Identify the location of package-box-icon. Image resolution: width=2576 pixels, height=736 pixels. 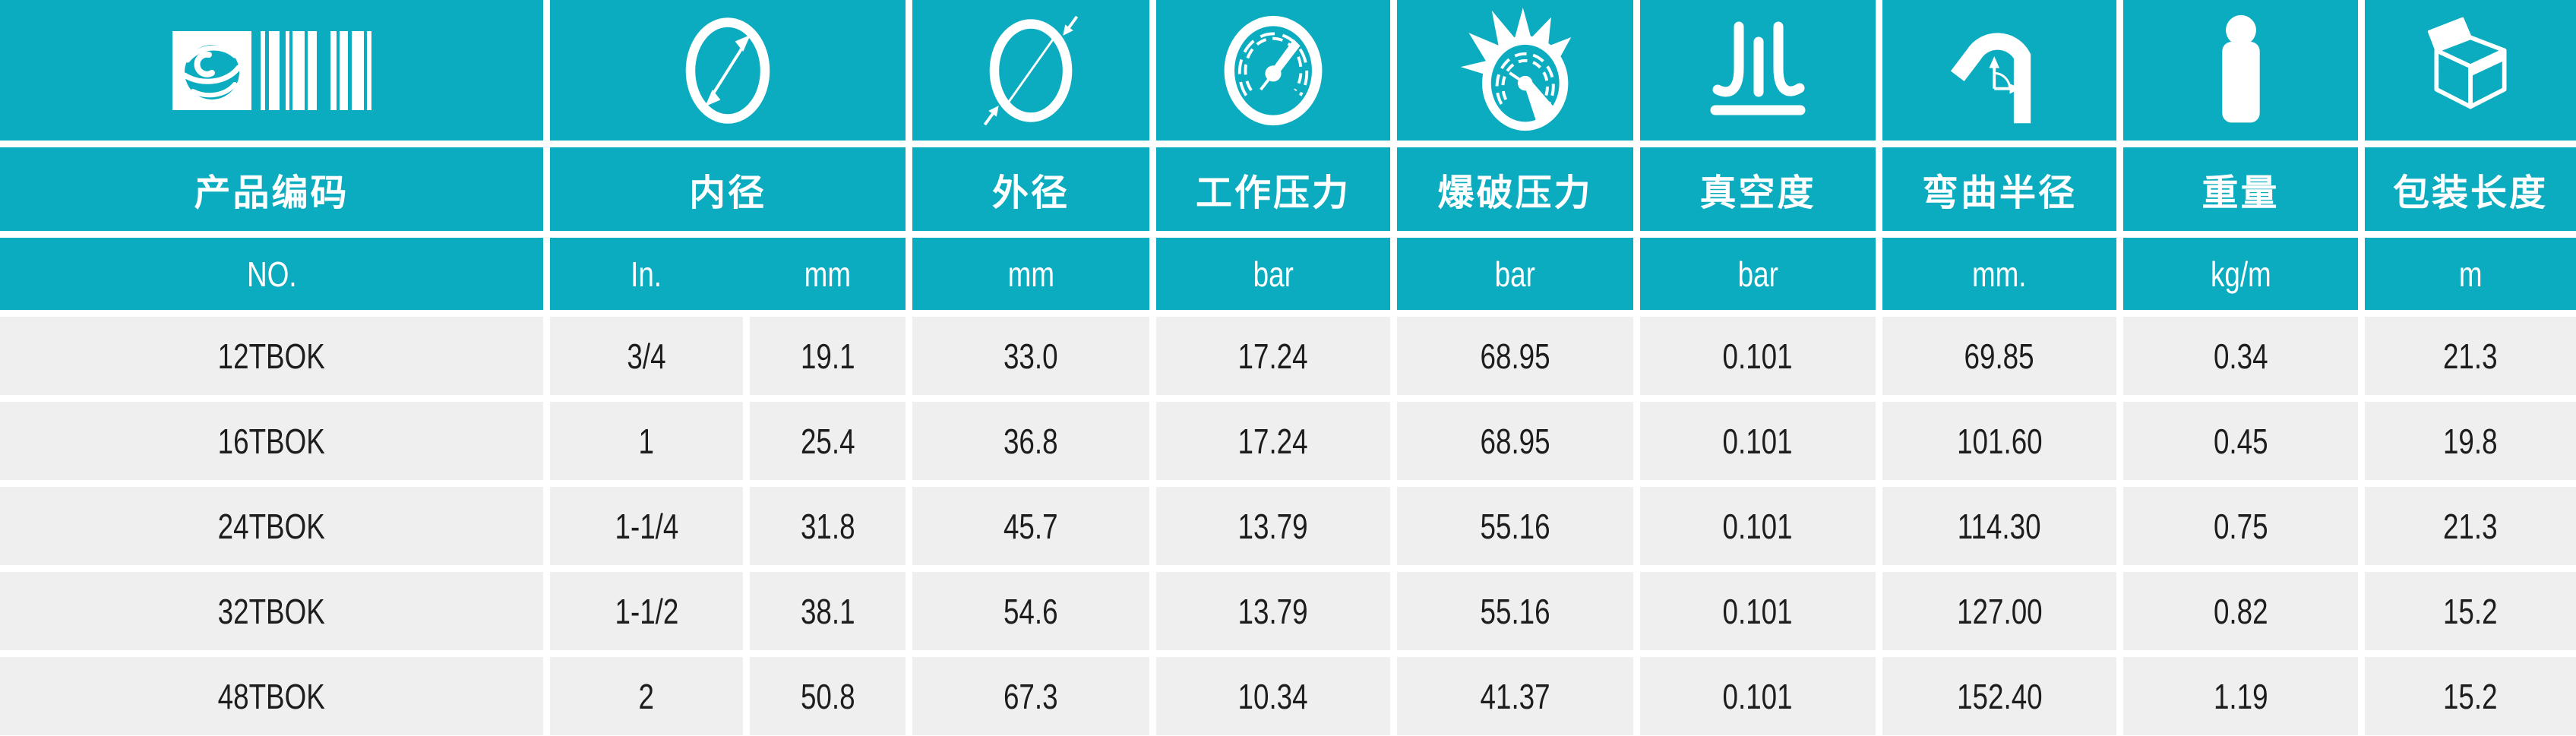
(2467, 63).